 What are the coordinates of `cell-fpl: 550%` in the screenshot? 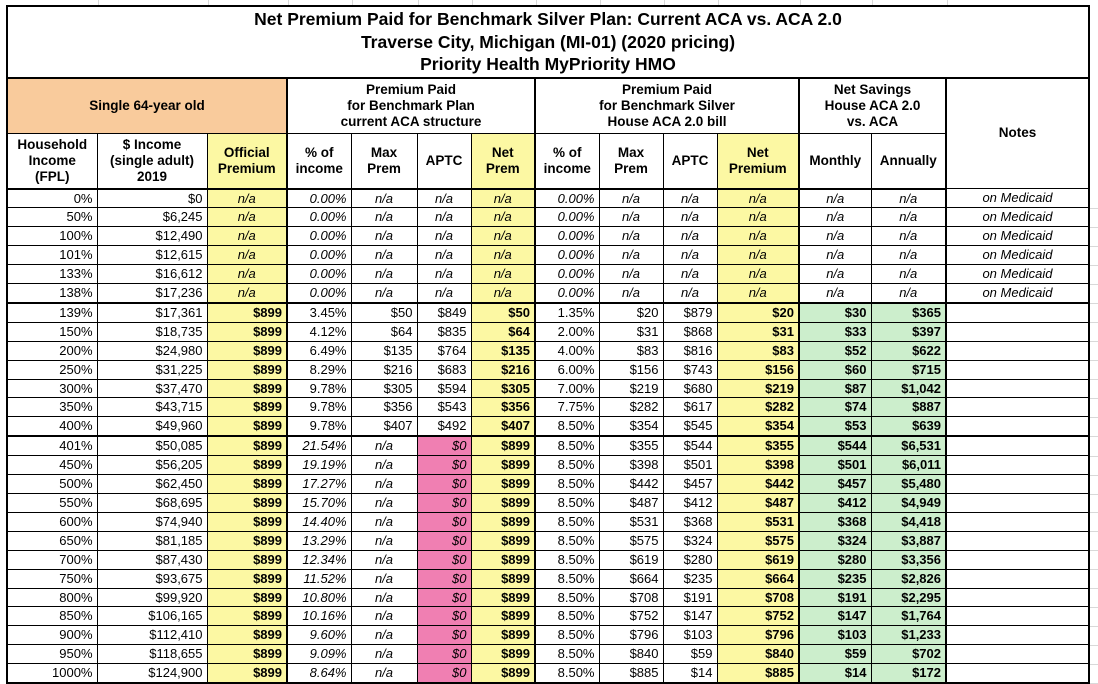 It's located at (52, 503).